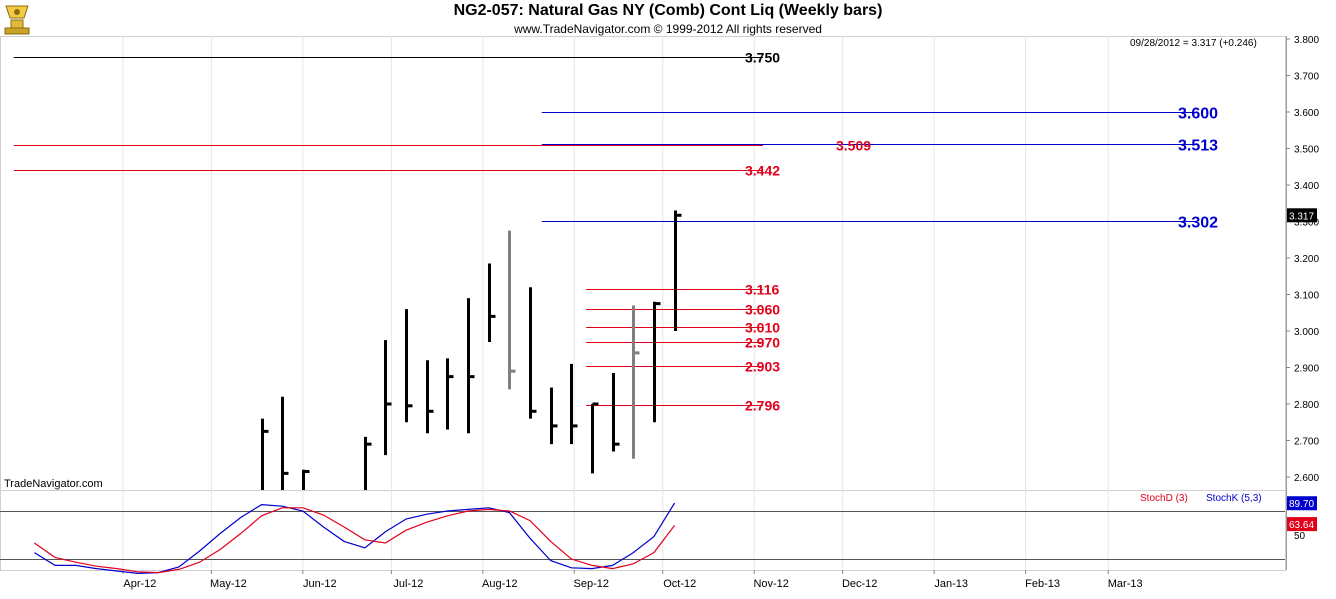  What do you see at coordinates (1300, 536) in the screenshot?
I see `stoch-y-tick-label: 50` at bounding box center [1300, 536].